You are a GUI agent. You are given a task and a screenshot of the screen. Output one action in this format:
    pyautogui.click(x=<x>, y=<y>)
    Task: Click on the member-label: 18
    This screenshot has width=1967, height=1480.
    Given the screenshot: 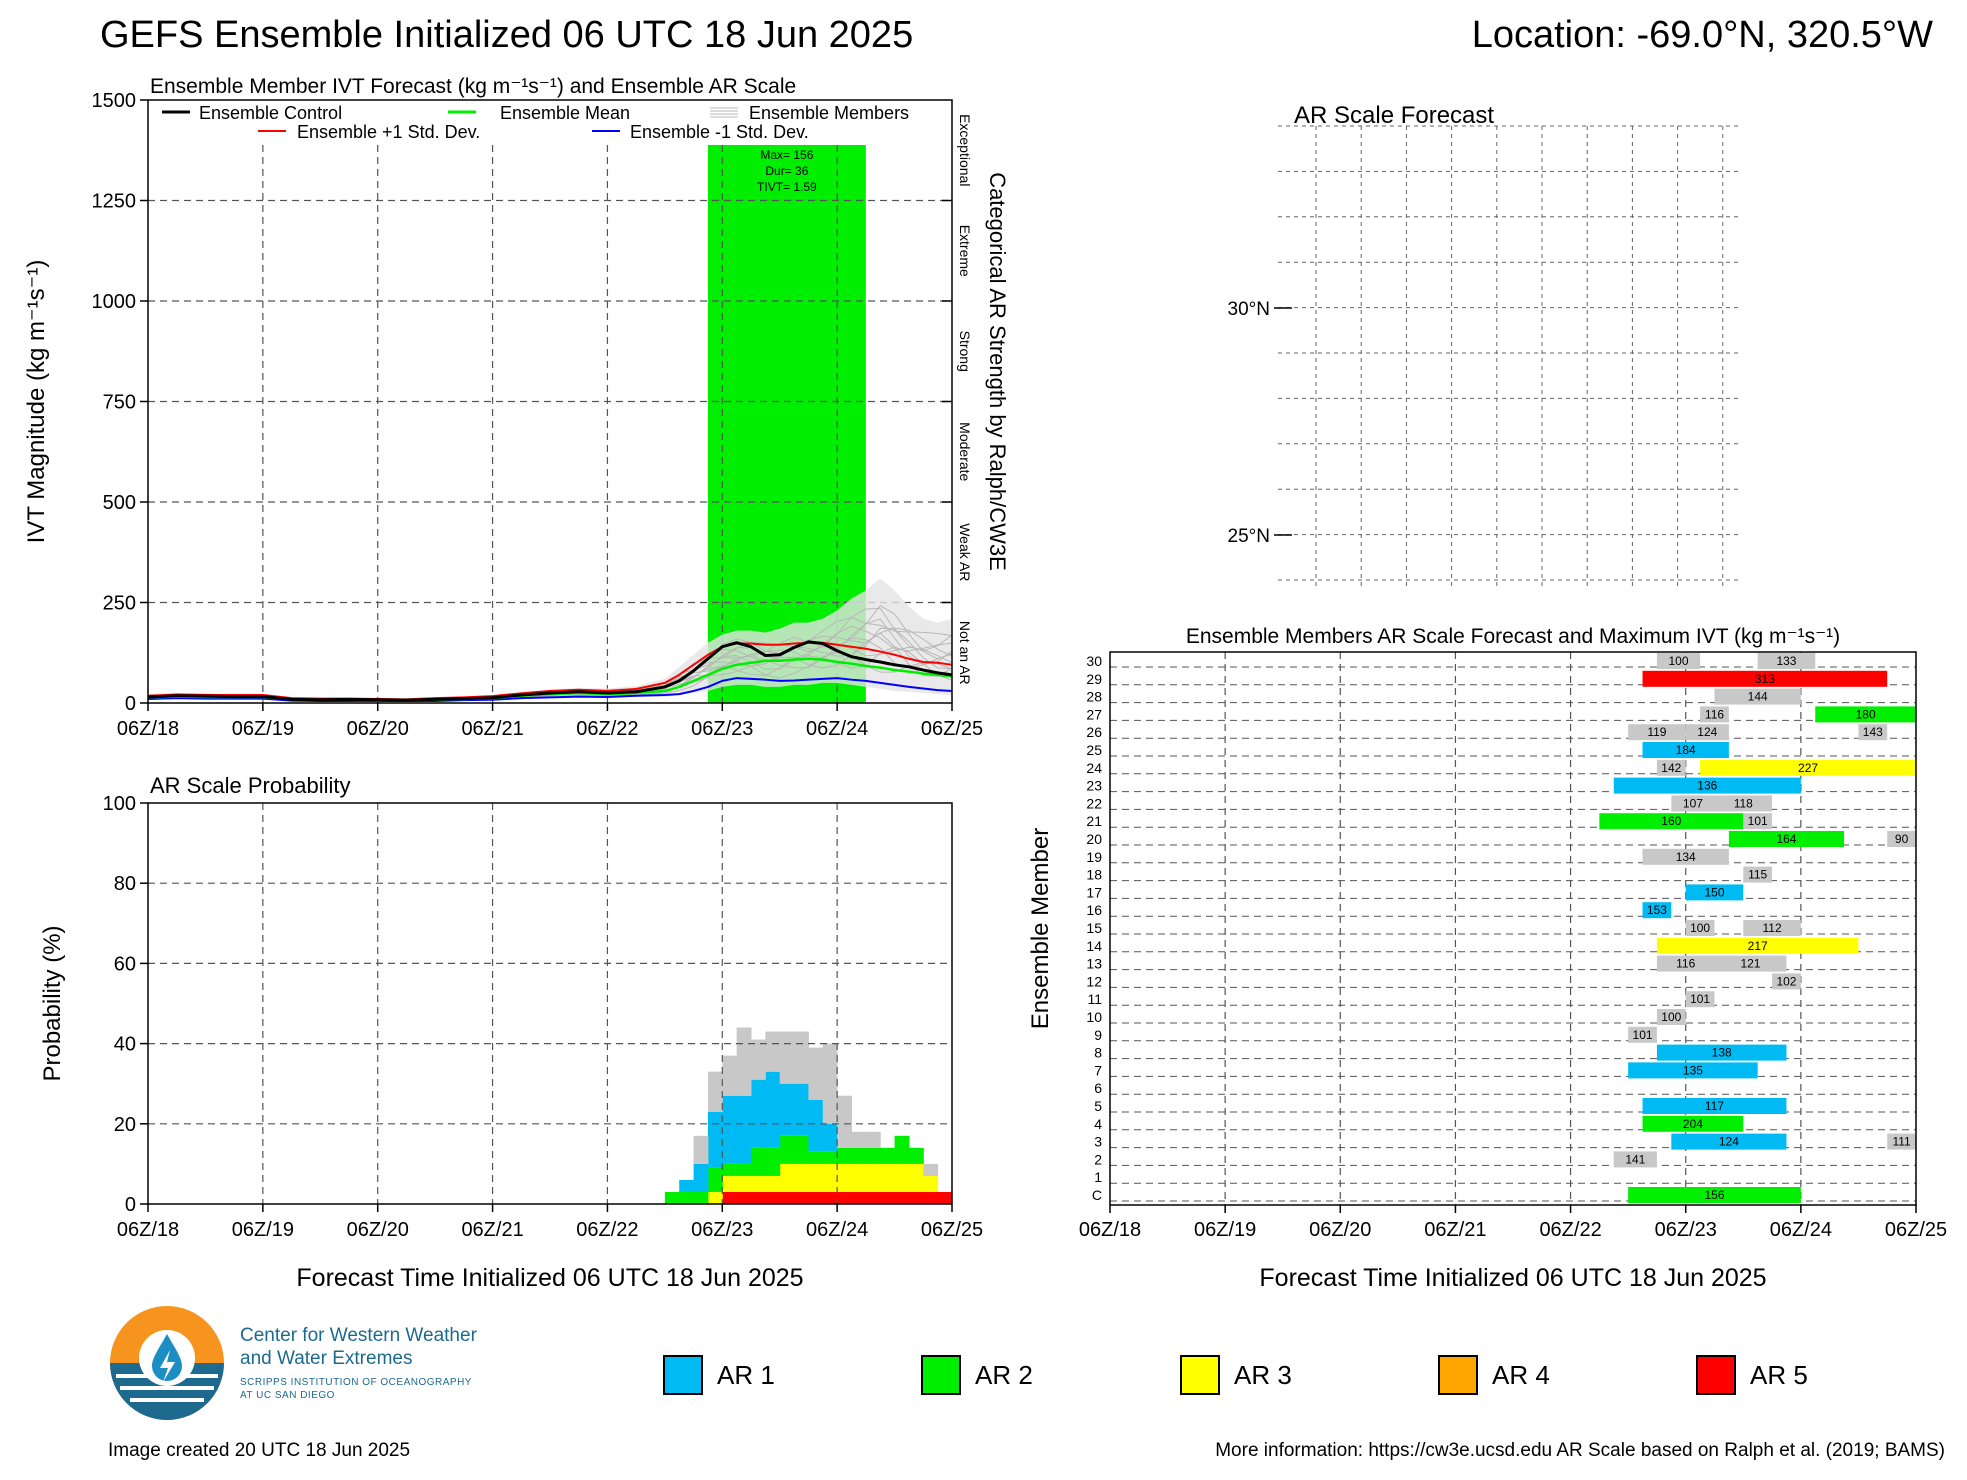 What is the action you would take?
    pyautogui.click(x=1094, y=875)
    